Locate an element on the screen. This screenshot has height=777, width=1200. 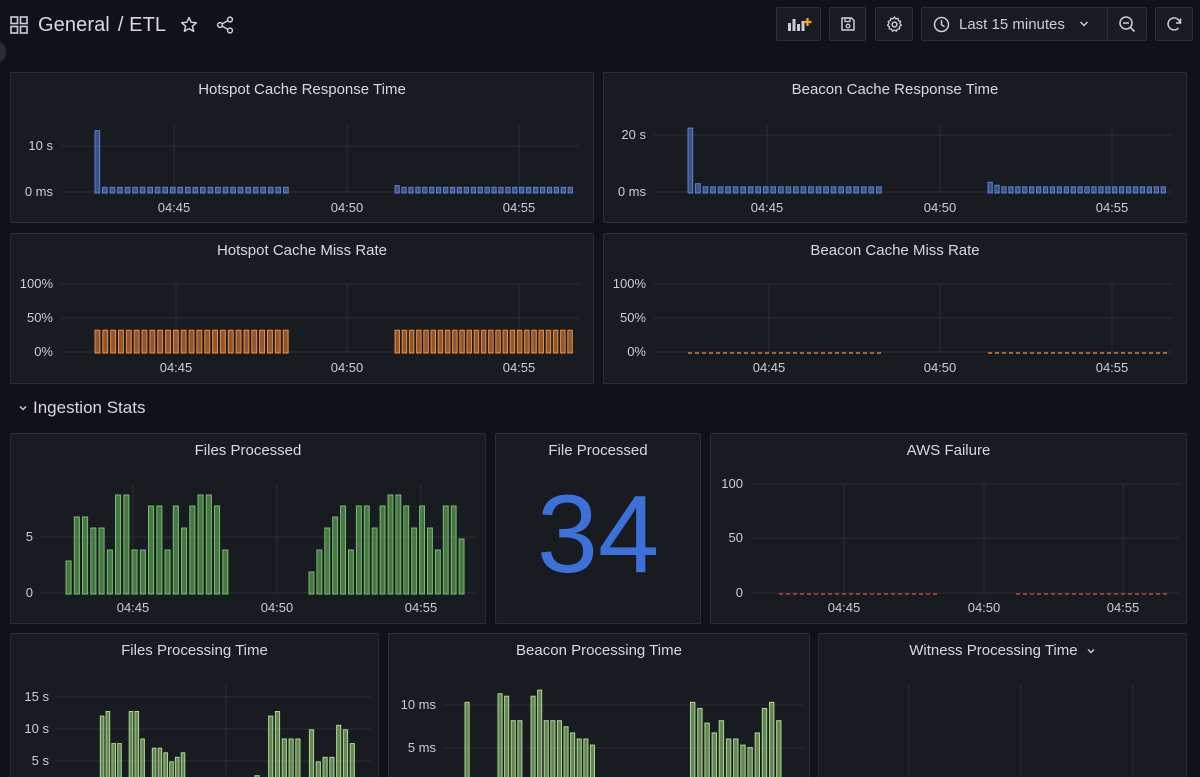
sidebar-toggle is located at coordinates (3, 52).